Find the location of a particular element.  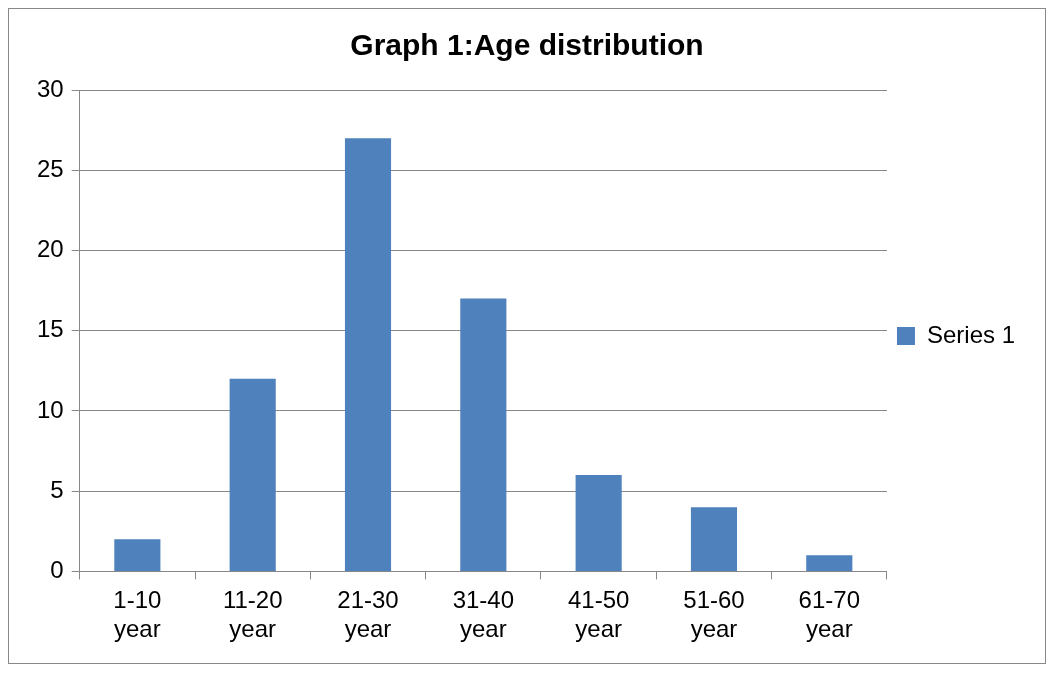

x-tick-label: 41-50 year is located at coordinates (598, 614).